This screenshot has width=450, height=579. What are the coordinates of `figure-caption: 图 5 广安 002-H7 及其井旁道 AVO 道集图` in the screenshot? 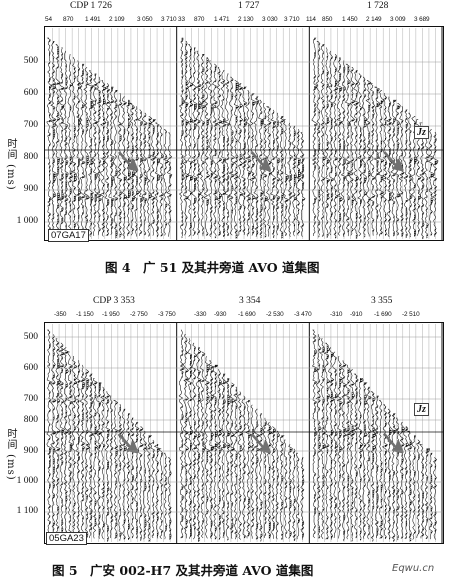 It's located at (183, 570).